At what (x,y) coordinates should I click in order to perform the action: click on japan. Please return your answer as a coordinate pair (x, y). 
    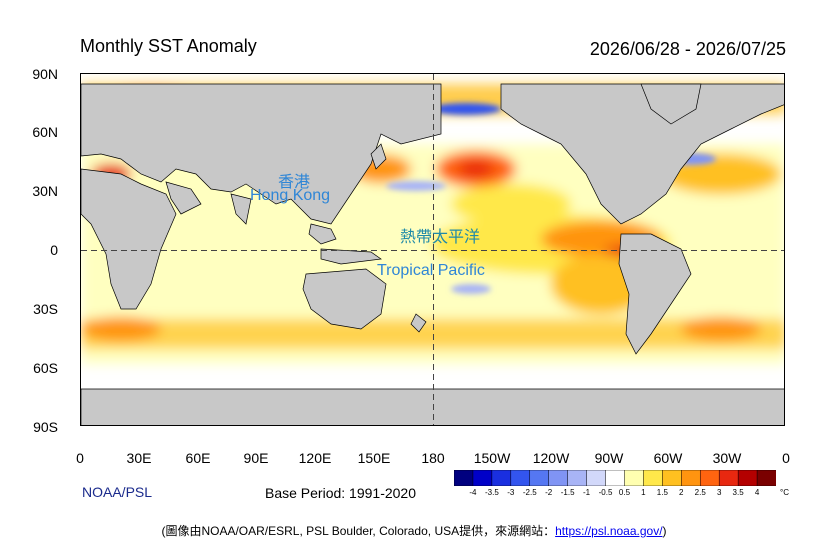
    Looking at the image, I should click on (378, 156).